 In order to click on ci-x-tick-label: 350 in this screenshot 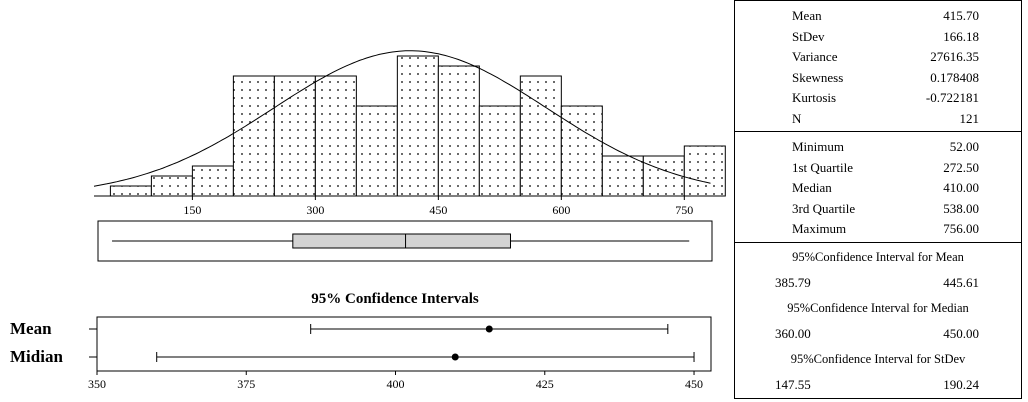, I will do `click(97, 384)`.